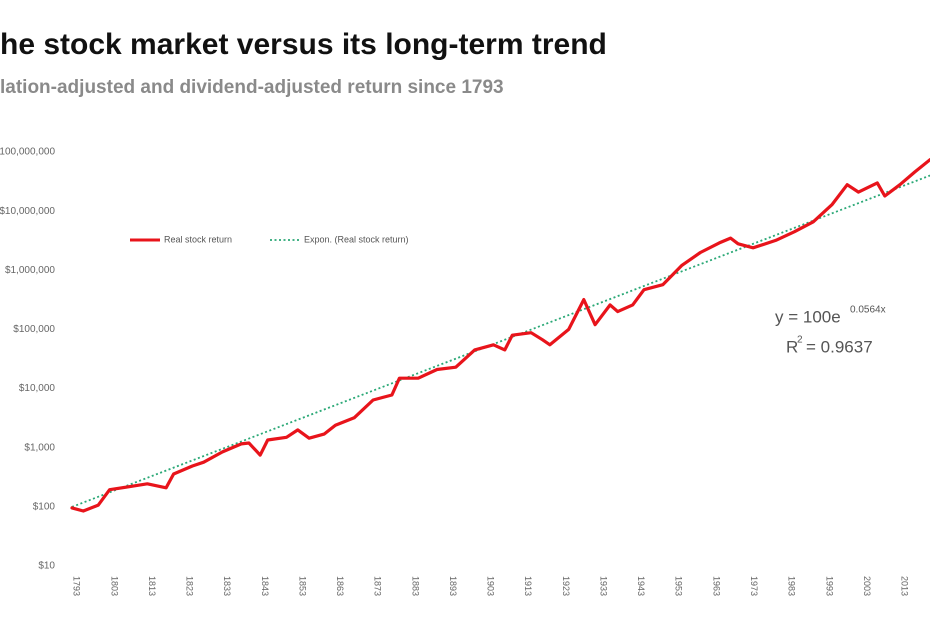 The image size is (930, 620). What do you see at coordinates (152, 586) in the screenshot?
I see `x-tick-label: 1813` at bounding box center [152, 586].